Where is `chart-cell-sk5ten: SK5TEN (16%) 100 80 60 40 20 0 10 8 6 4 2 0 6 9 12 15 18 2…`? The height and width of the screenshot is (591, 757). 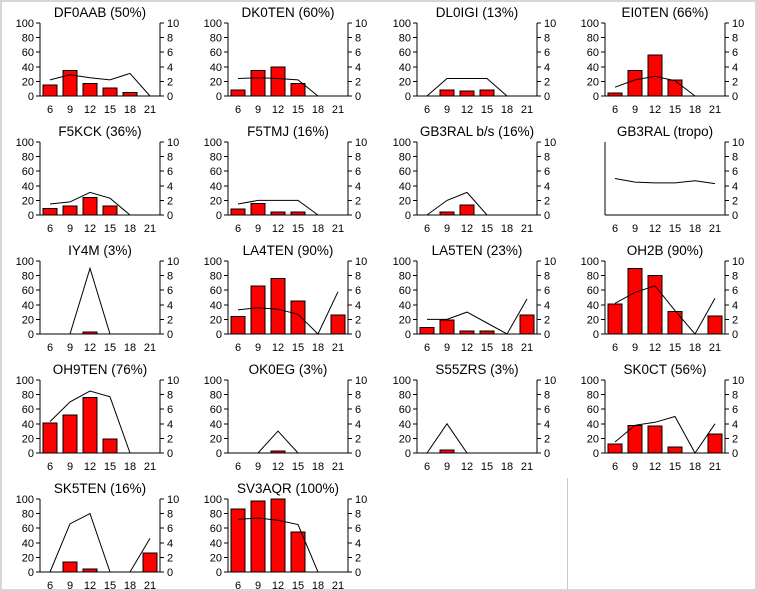
chart-cell-sk5ten: SK5TEN (16%) 100 80 60 40 20 0 10 8 6 4 2 0 6 9 12 15 18 2… is located at coordinates (96, 533).